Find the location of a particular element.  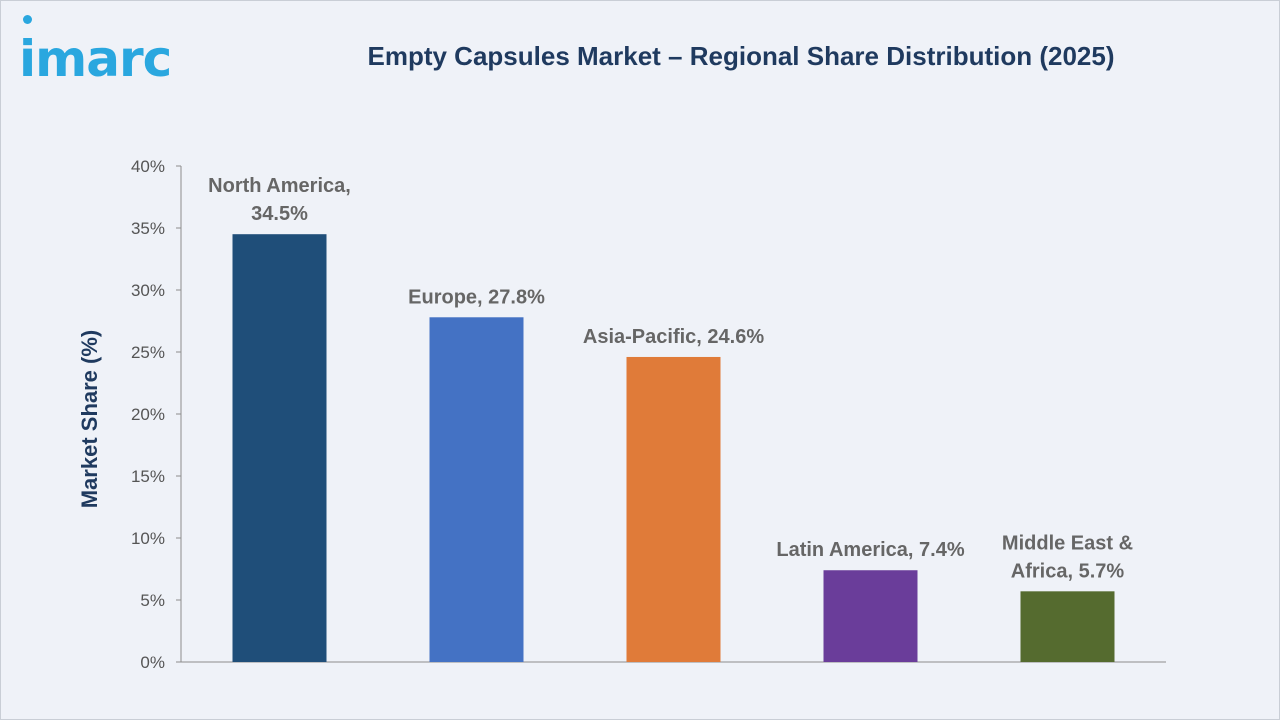

bar-latin-america is located at coordinates (870, 616).